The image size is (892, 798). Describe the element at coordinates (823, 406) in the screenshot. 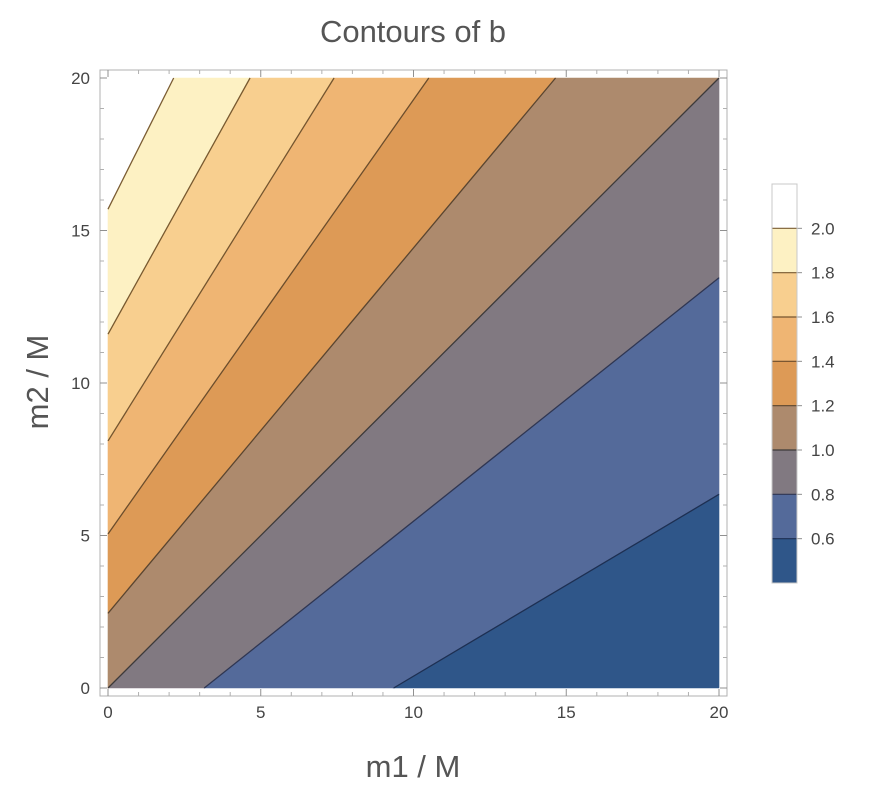

I see `legend-tick-label: 1.2` at that location.